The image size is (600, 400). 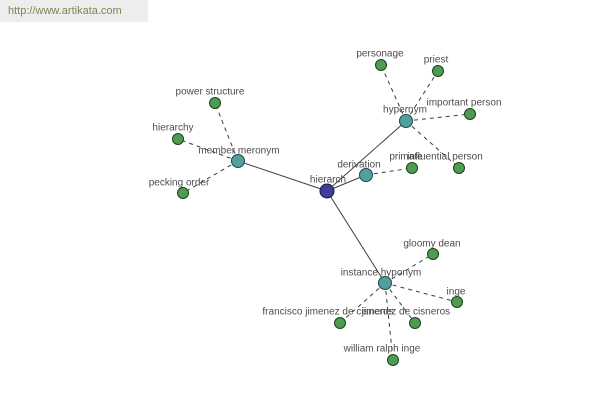 What do you see at coordinates (412, 168) in the screenshot?
I see `graph-node-primate` at bounding box center [412, 168].